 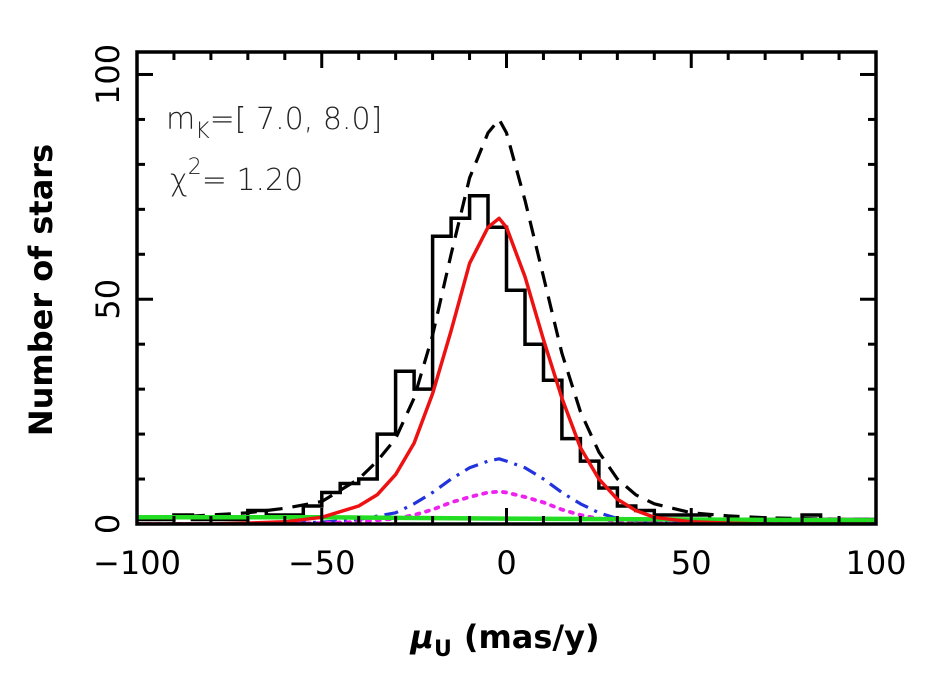 What do you see at coordinates (421, 637) in the screenshot?
I see `x-axis-title-symbol: μ` at bounding box center [421, 637].